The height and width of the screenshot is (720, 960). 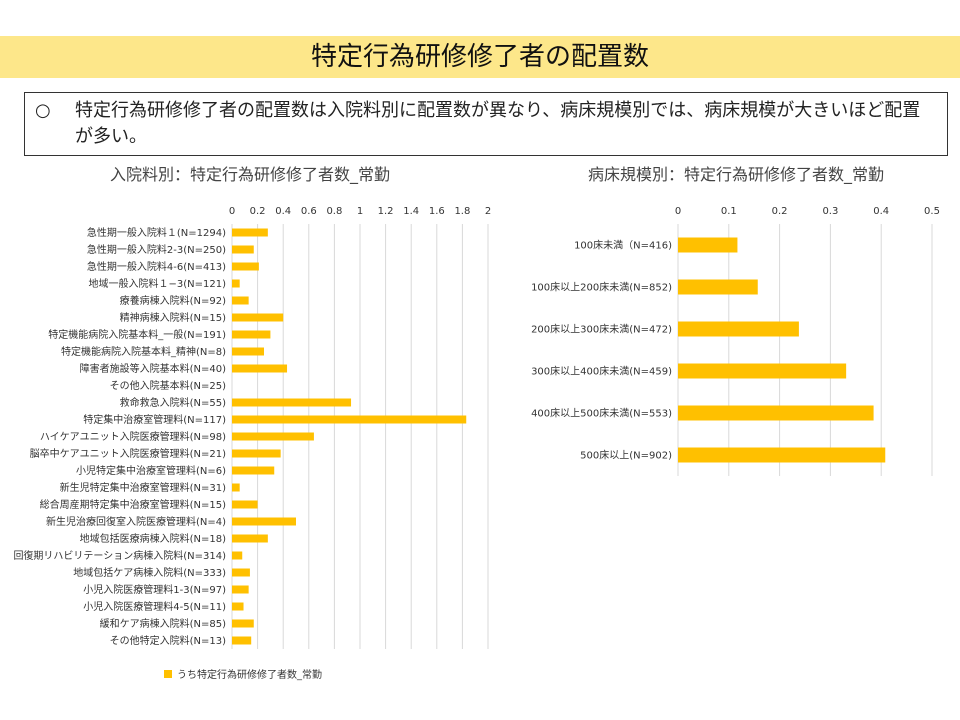 What do you see at coordinates (143, 487) in the screenshot?
I see `chart1-category-label: 新生児特定集中治療室管理料(N=31)` at bounding box center [143, 487].